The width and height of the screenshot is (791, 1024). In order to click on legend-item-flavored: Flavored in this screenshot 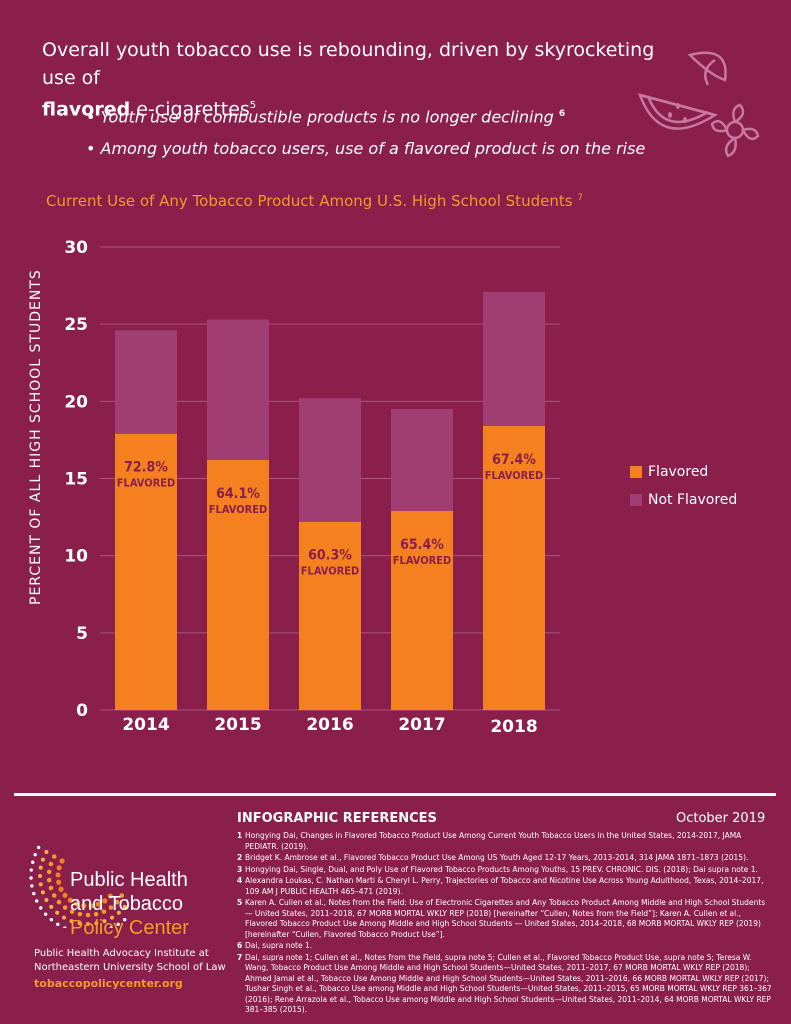, I will do `click(683, 472)`.